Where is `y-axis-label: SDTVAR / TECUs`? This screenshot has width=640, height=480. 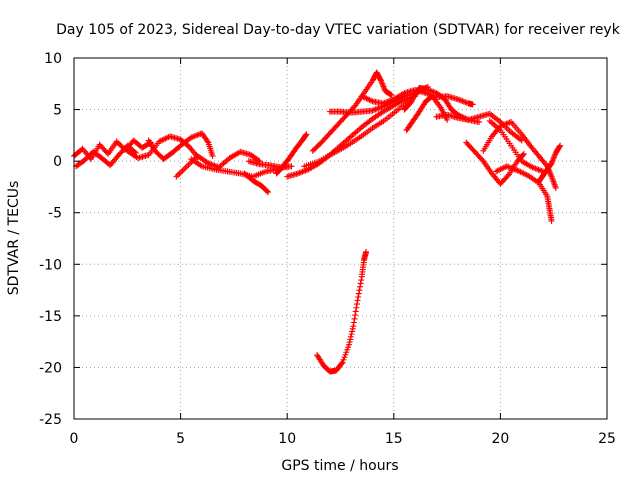 y-axis-label: SDTVAR / TECUs is located at coordinates (14, 238).